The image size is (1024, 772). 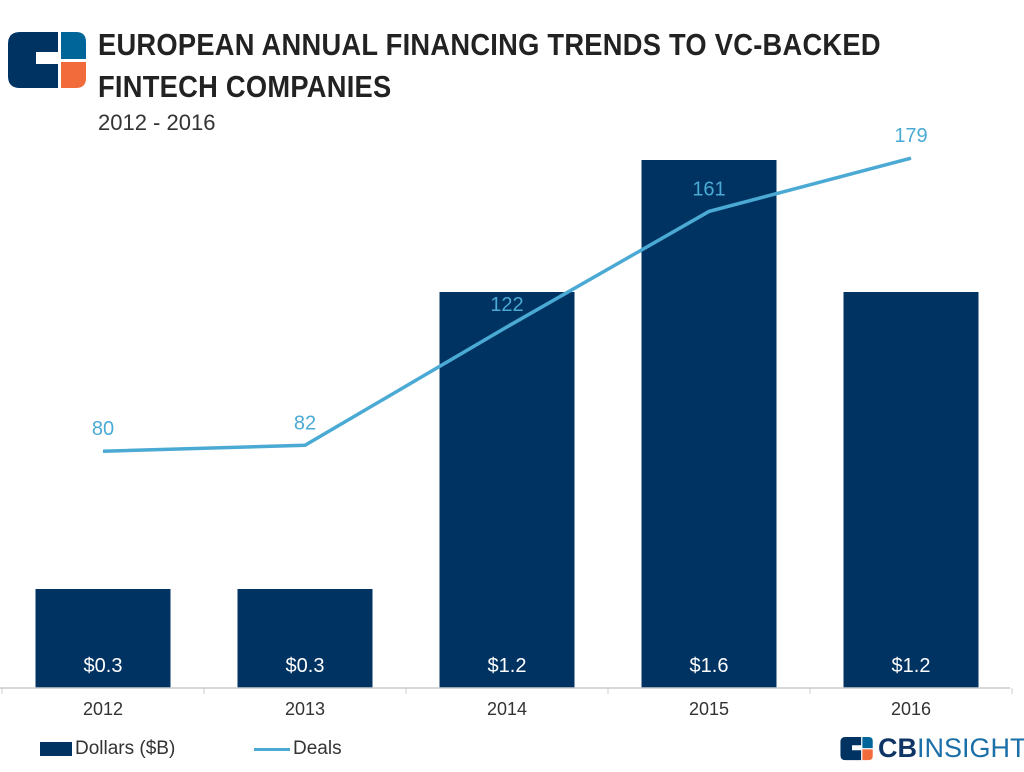 I want to click on x-tick-2012: 2012, so click(x=103, y=709).